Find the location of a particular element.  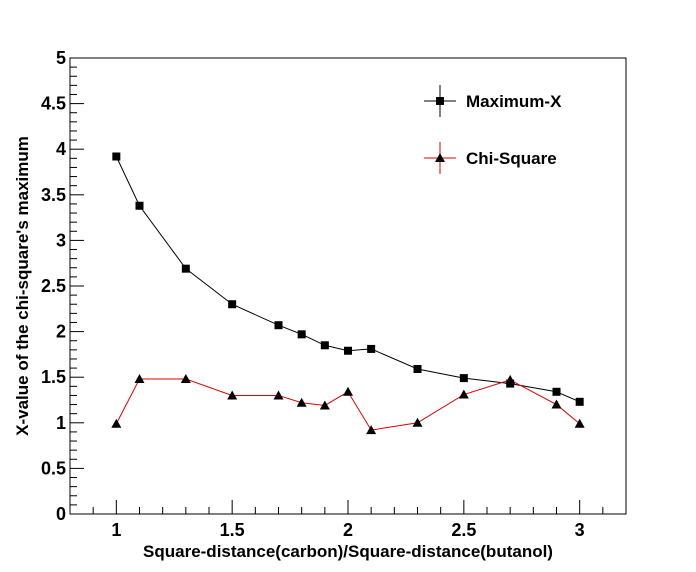

legend-label: Maximum-X is located at coordinates (514, 101).